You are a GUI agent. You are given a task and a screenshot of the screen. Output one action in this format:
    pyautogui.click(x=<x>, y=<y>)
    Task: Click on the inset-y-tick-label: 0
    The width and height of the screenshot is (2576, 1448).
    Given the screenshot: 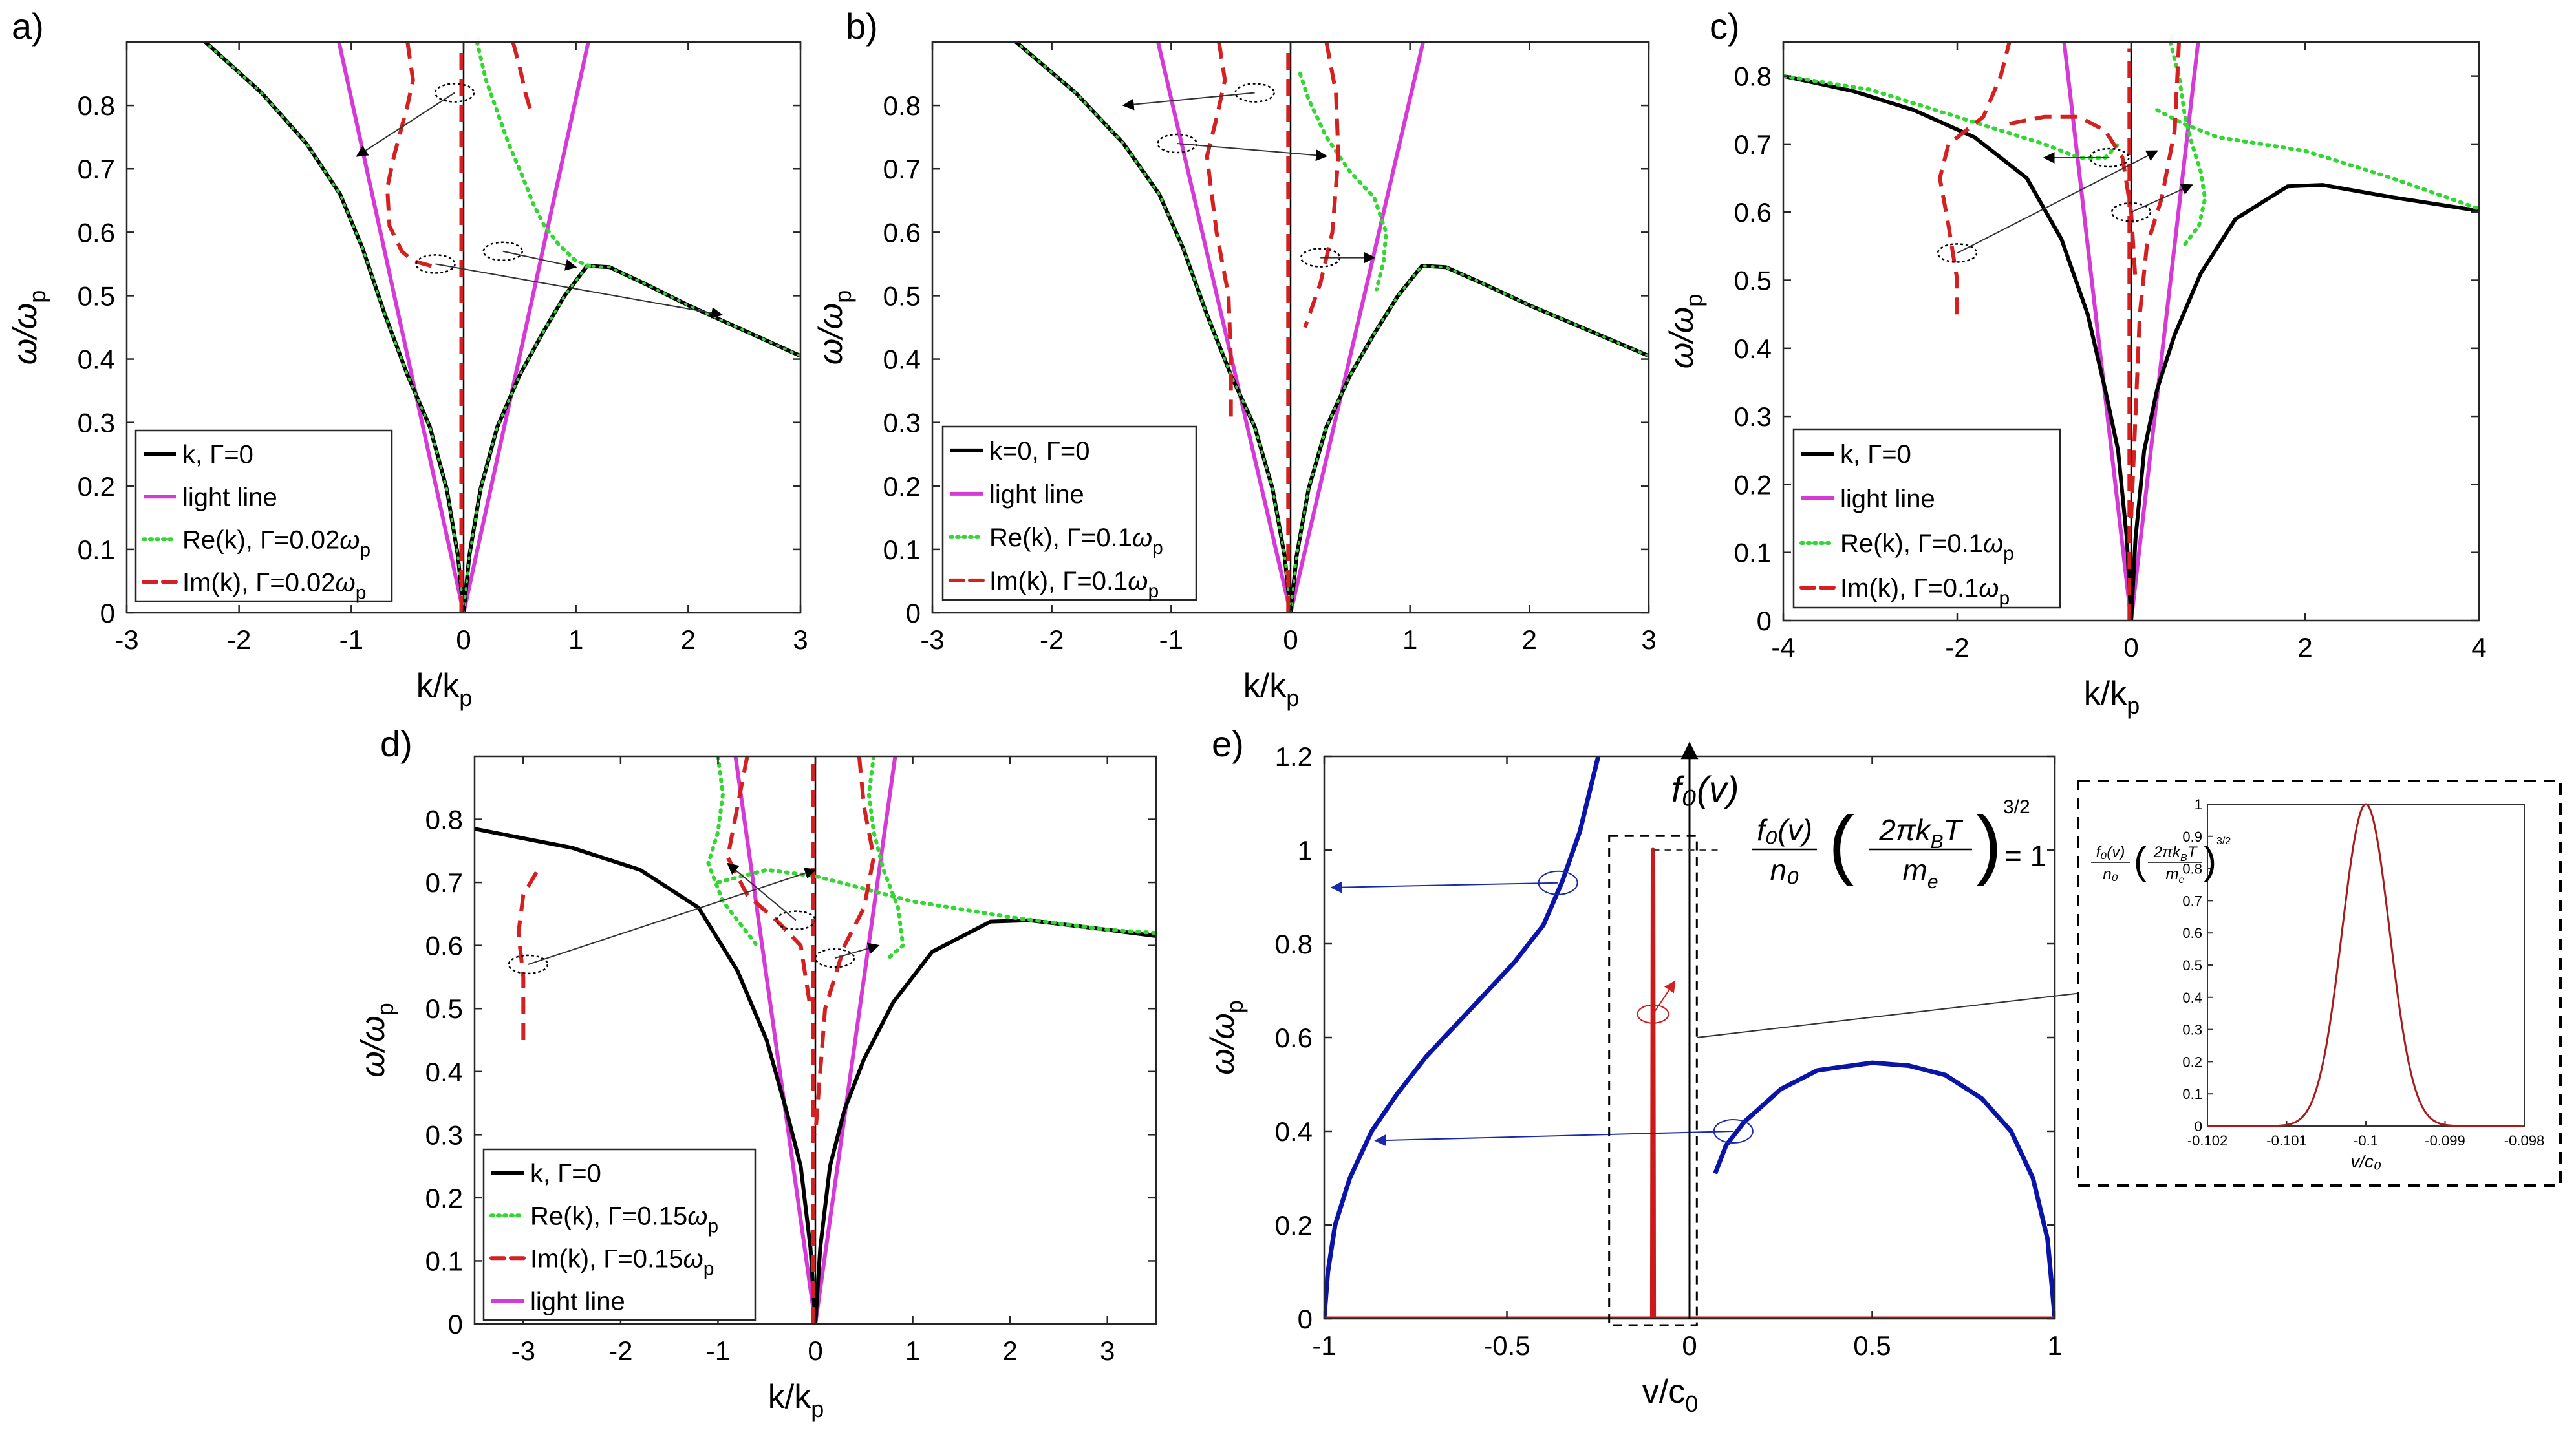 What is the action you would take?
    pyautogui.click(x=2198, y=1126)
    